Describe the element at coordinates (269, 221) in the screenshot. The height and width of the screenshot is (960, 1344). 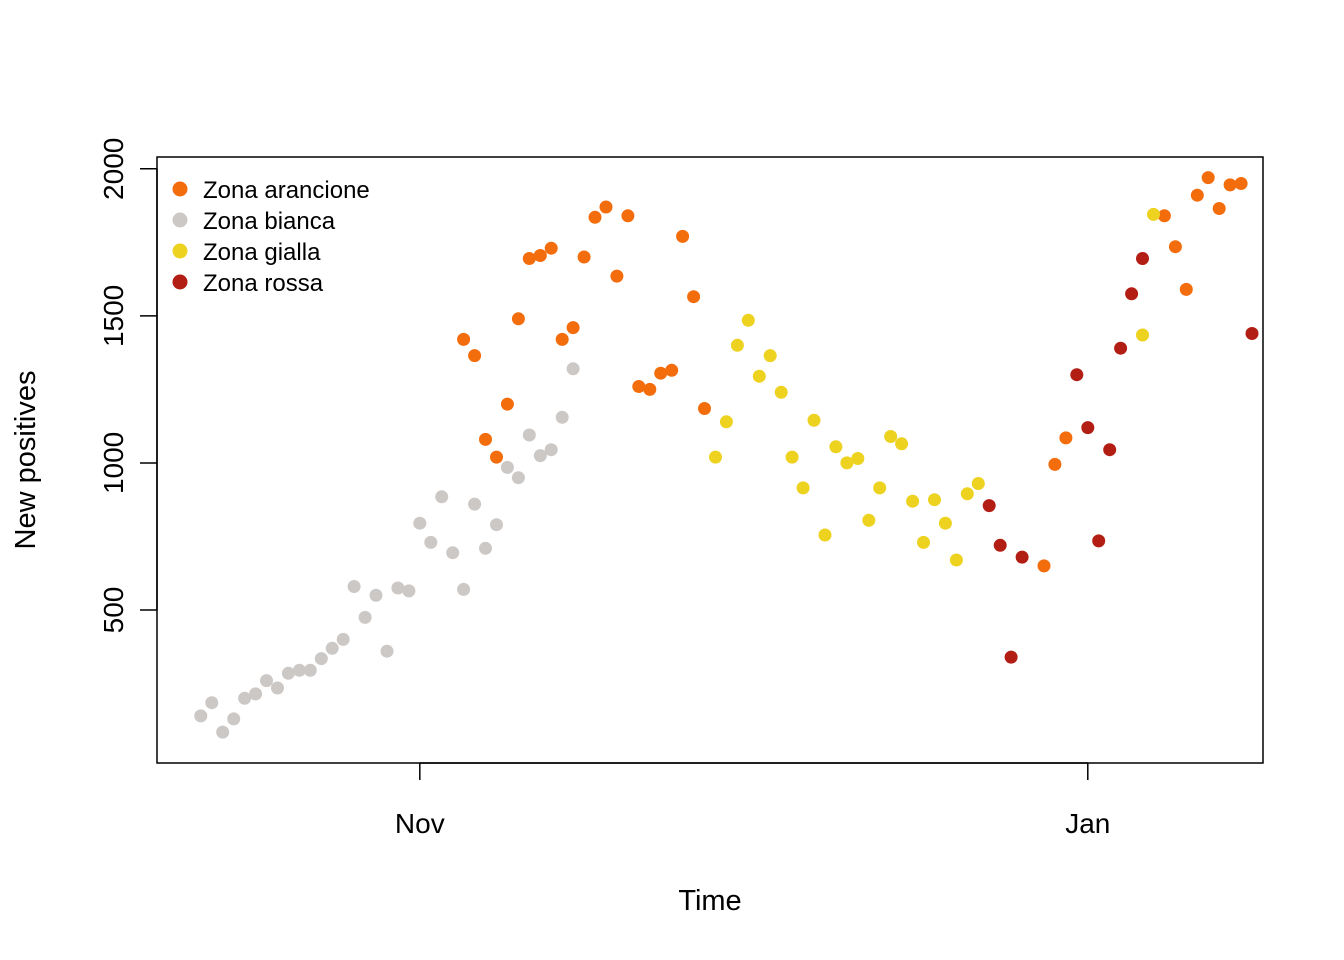
I see `legend-label-bianca: Zona bianca` at that location.